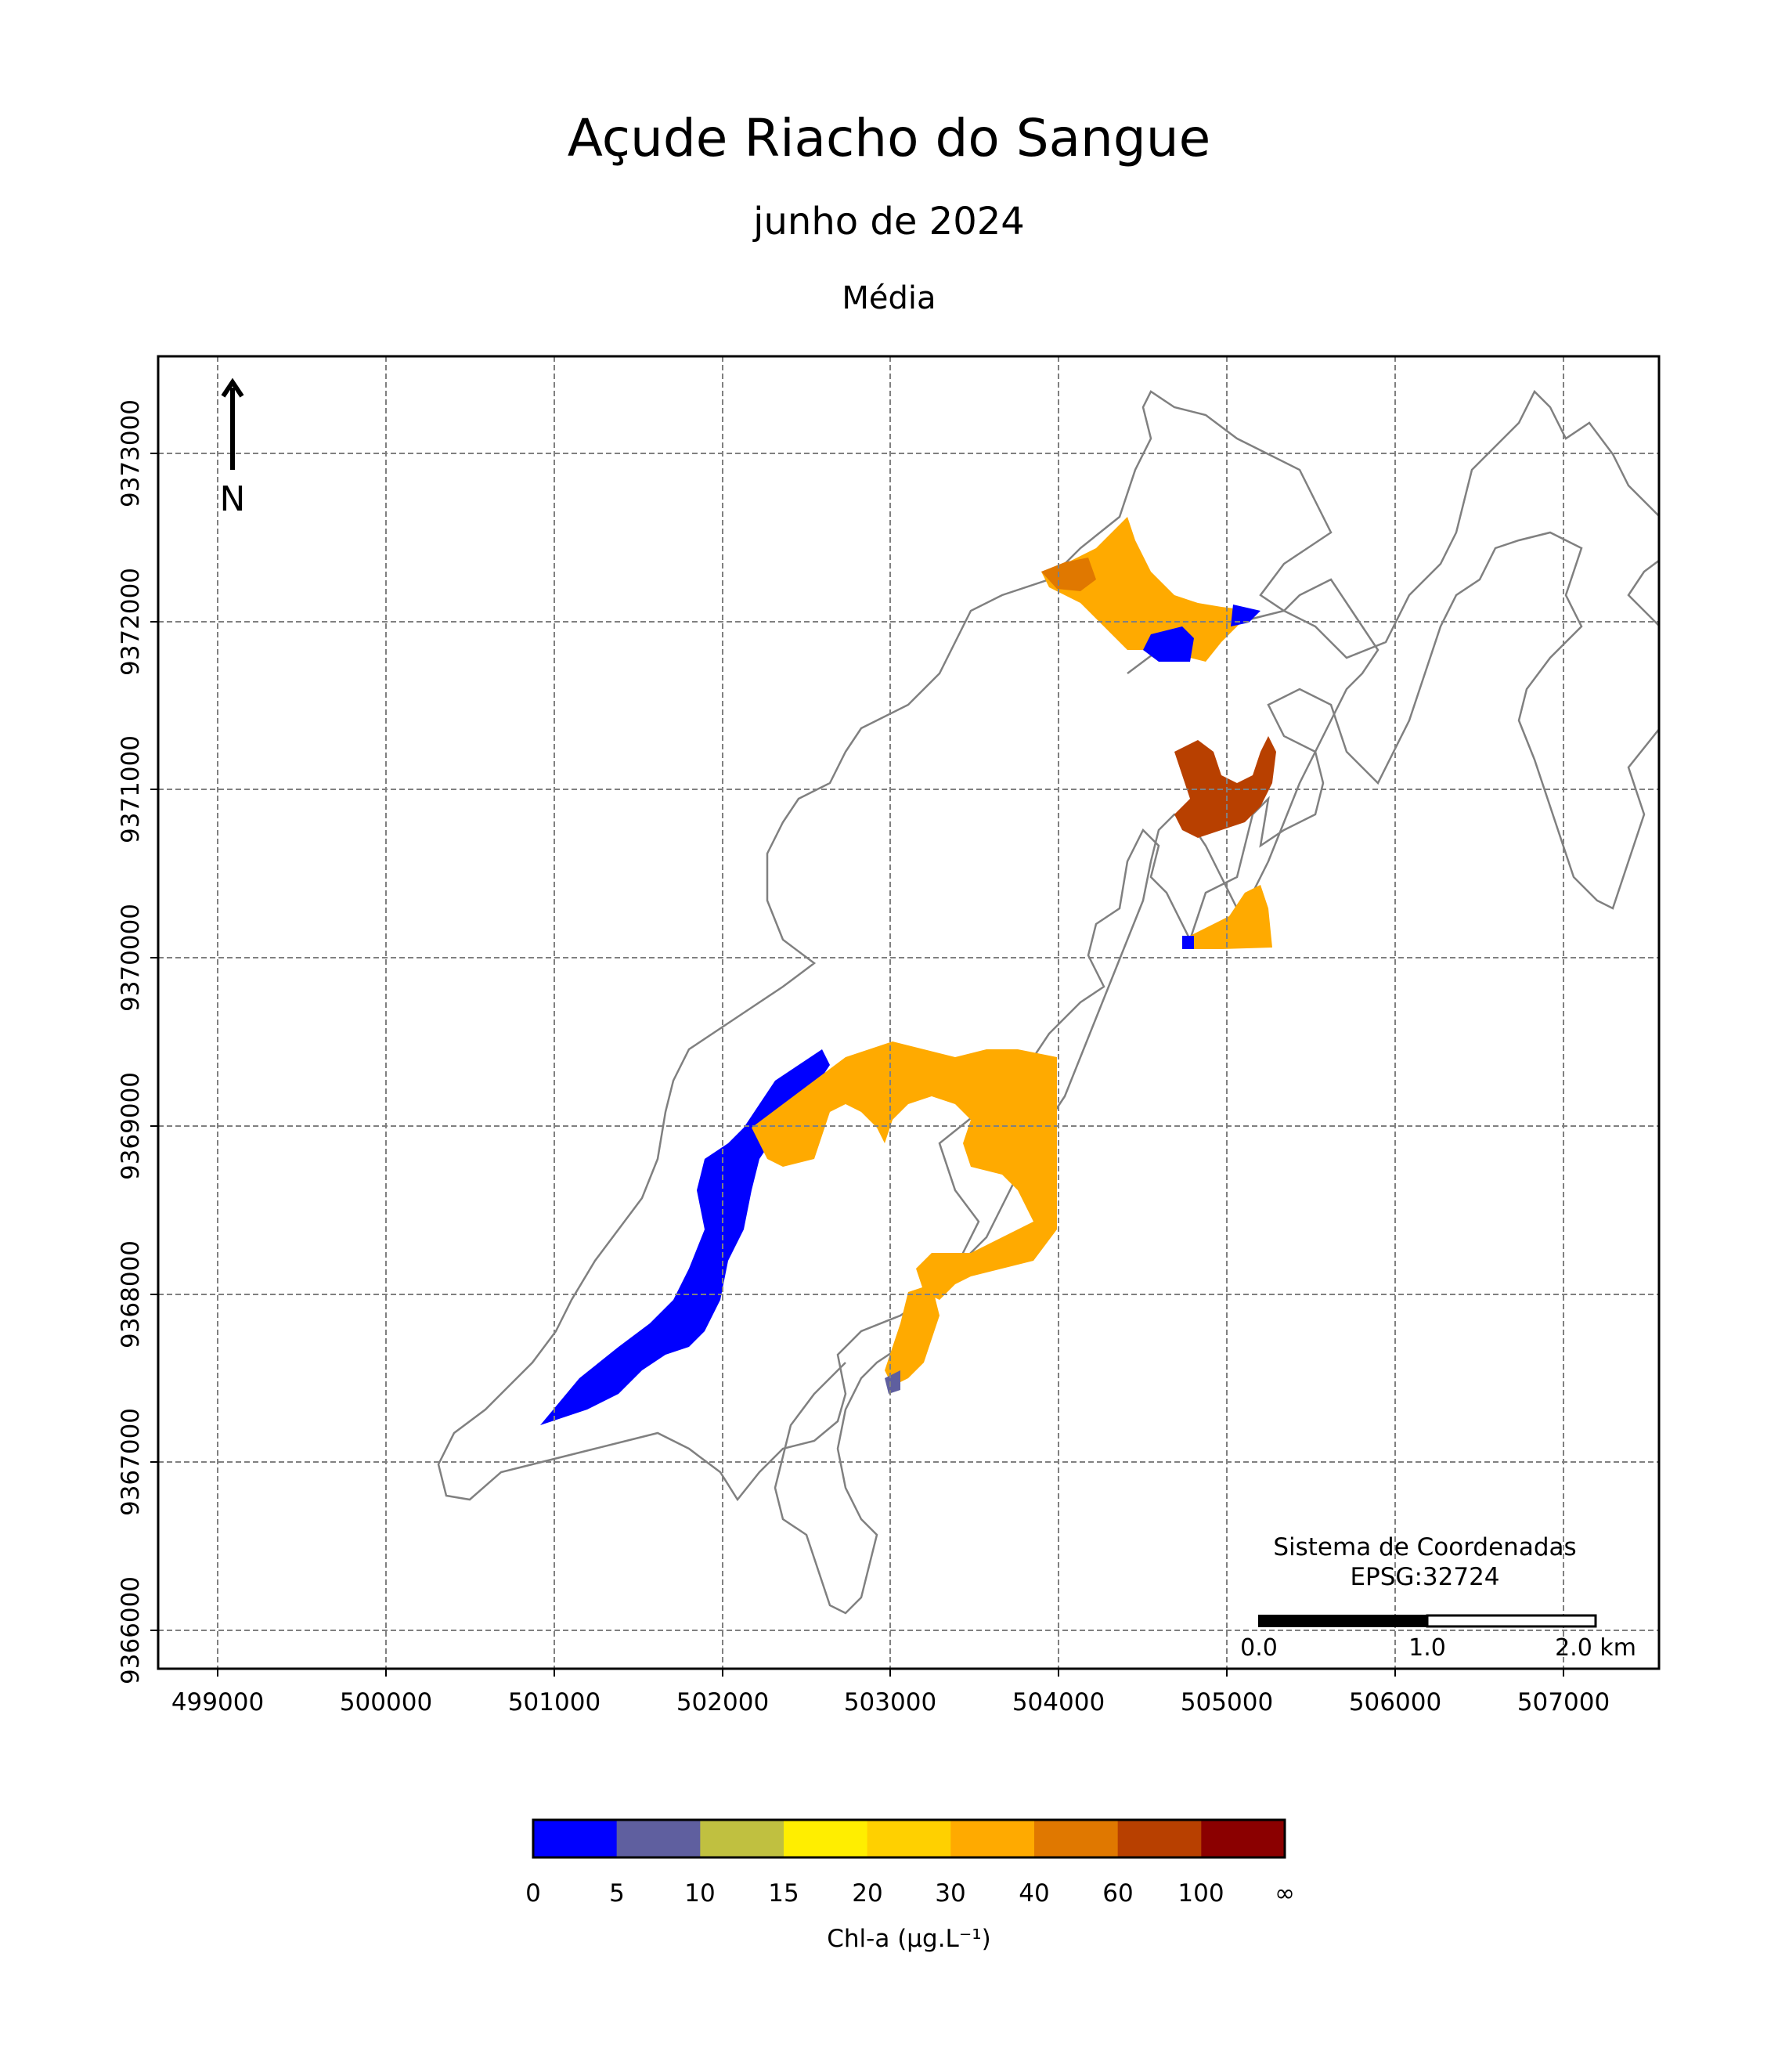 This screenshot has width=1778, height=2072. What do you see at coordinates (386, 1702) in the screenshot?
I see `x-tick-label: 500000` at bounding box center [386, 1702].